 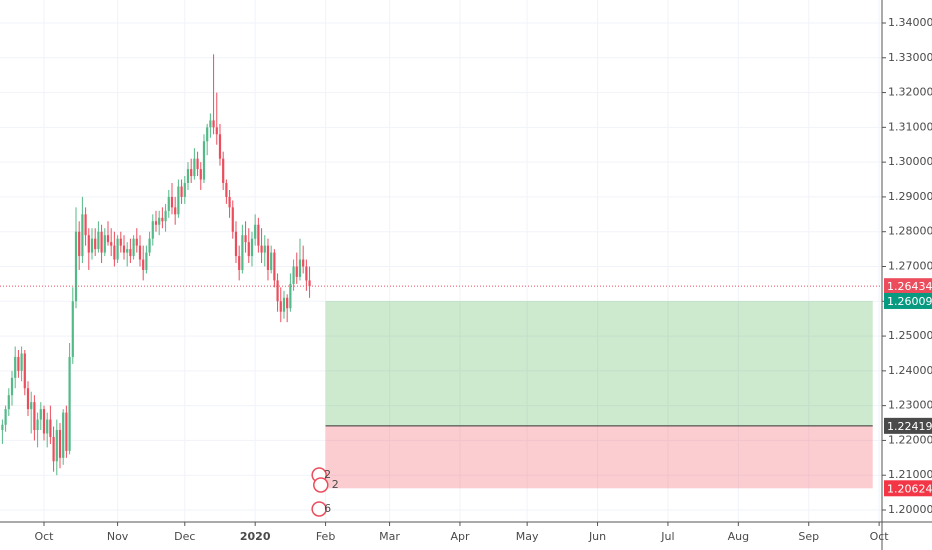 What do you see at coordinates (910, 22) in the screenshot?
I see `y-tick-label: 1.34000` at bounding box center [910, 22].